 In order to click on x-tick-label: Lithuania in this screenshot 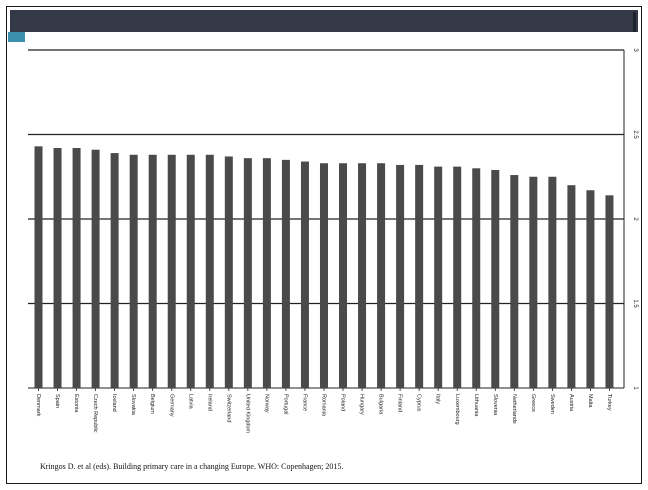, I will do `click(476, 405)`.